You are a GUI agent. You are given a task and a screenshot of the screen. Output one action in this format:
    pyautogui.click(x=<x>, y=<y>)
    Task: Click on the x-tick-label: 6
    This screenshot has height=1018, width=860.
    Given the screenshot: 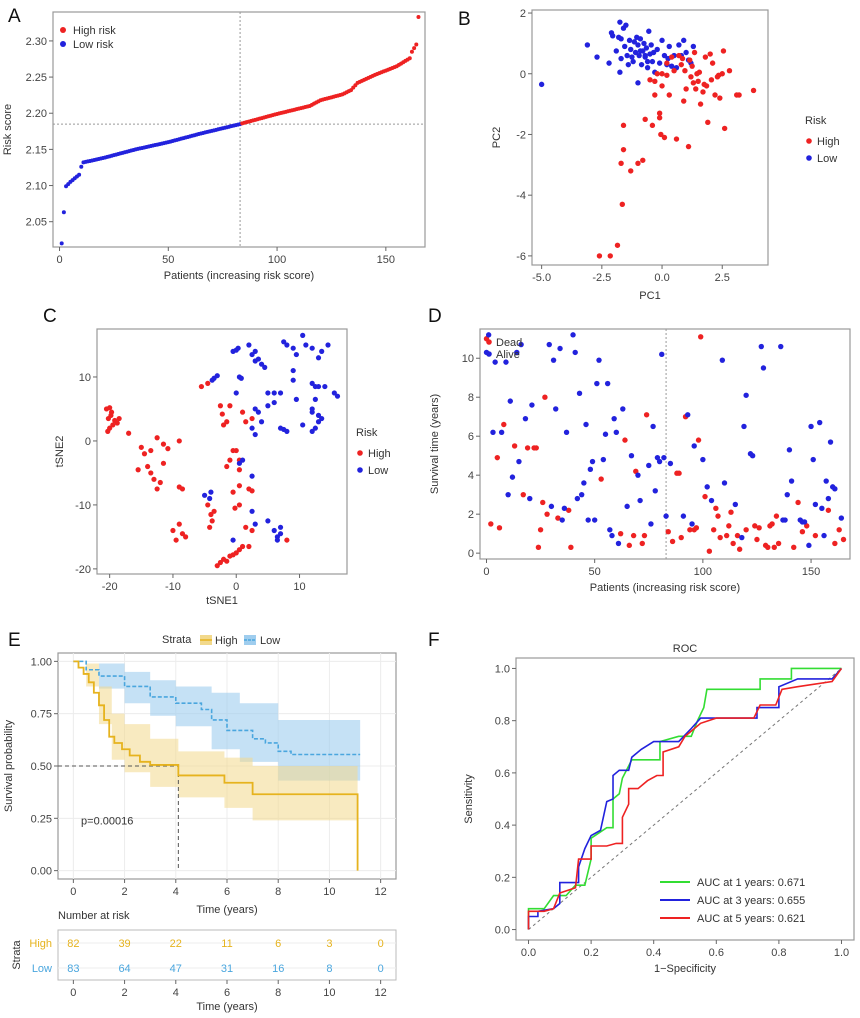 What is the action you would take?
    pyautogui.click(x=227, y=993)
    